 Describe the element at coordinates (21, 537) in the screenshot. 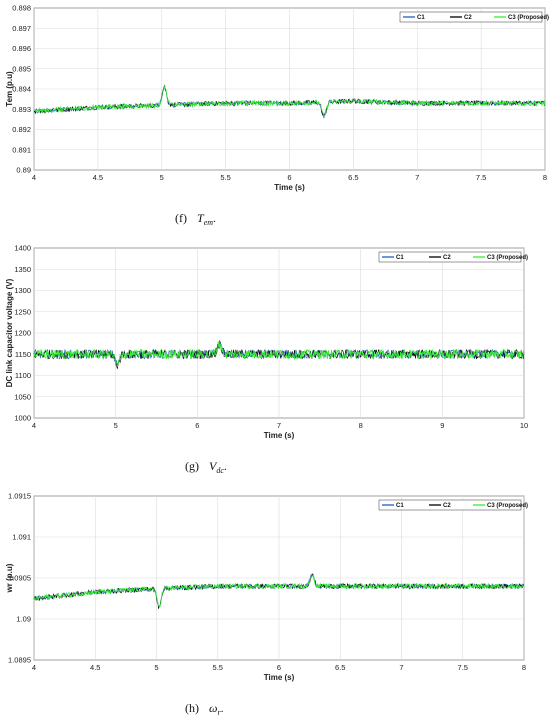

I see `y-tick-label: 1.091` at that location.